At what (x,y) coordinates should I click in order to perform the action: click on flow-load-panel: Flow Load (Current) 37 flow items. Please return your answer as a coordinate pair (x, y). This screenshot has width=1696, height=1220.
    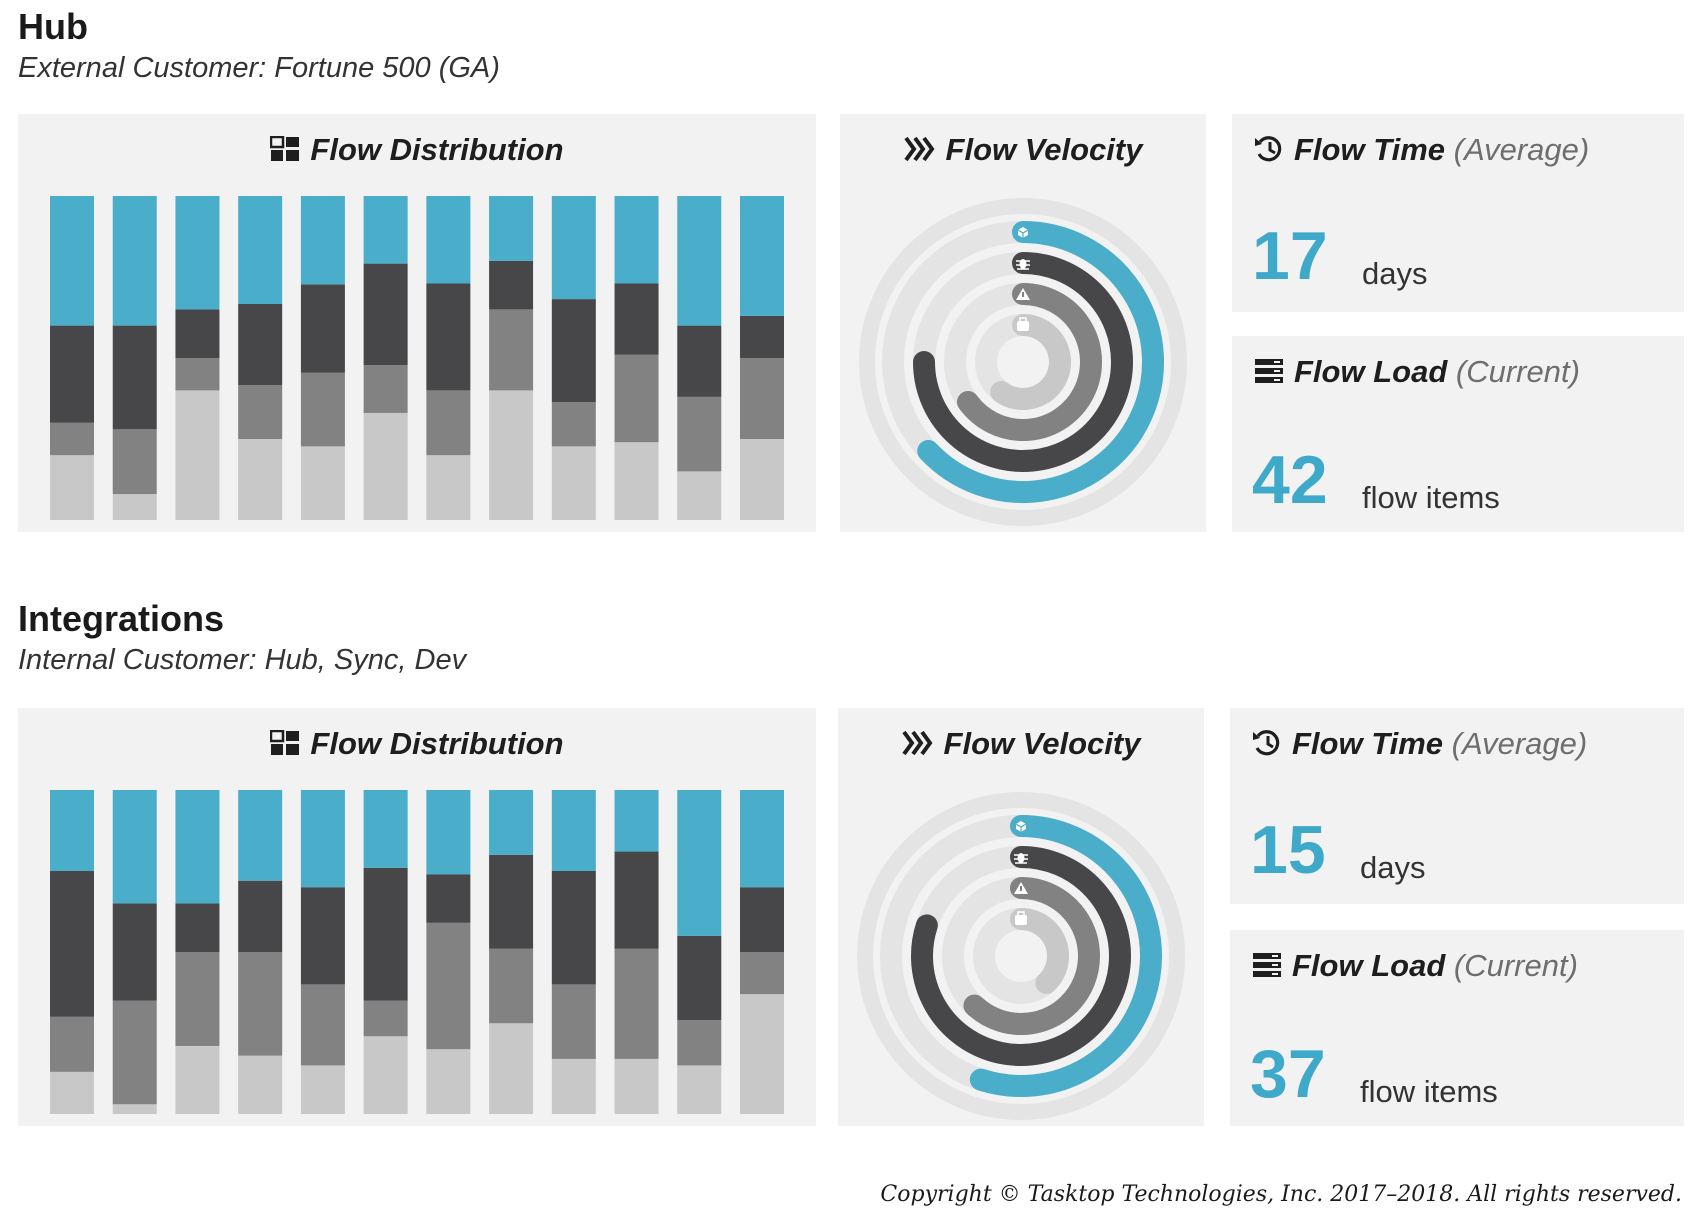
    Looking at the image, I should click on (1457, 1028).